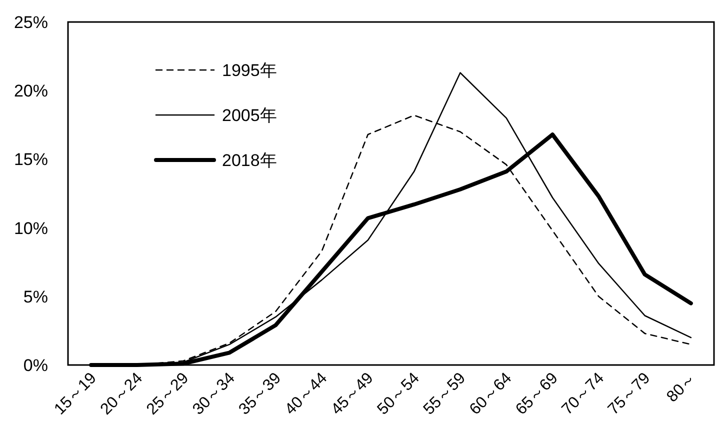 This screenshot has height=444, width=716. Describe the element at coordinates (629, 394) in the screenshot. I see `x-tick-label: 75～79` at that location.